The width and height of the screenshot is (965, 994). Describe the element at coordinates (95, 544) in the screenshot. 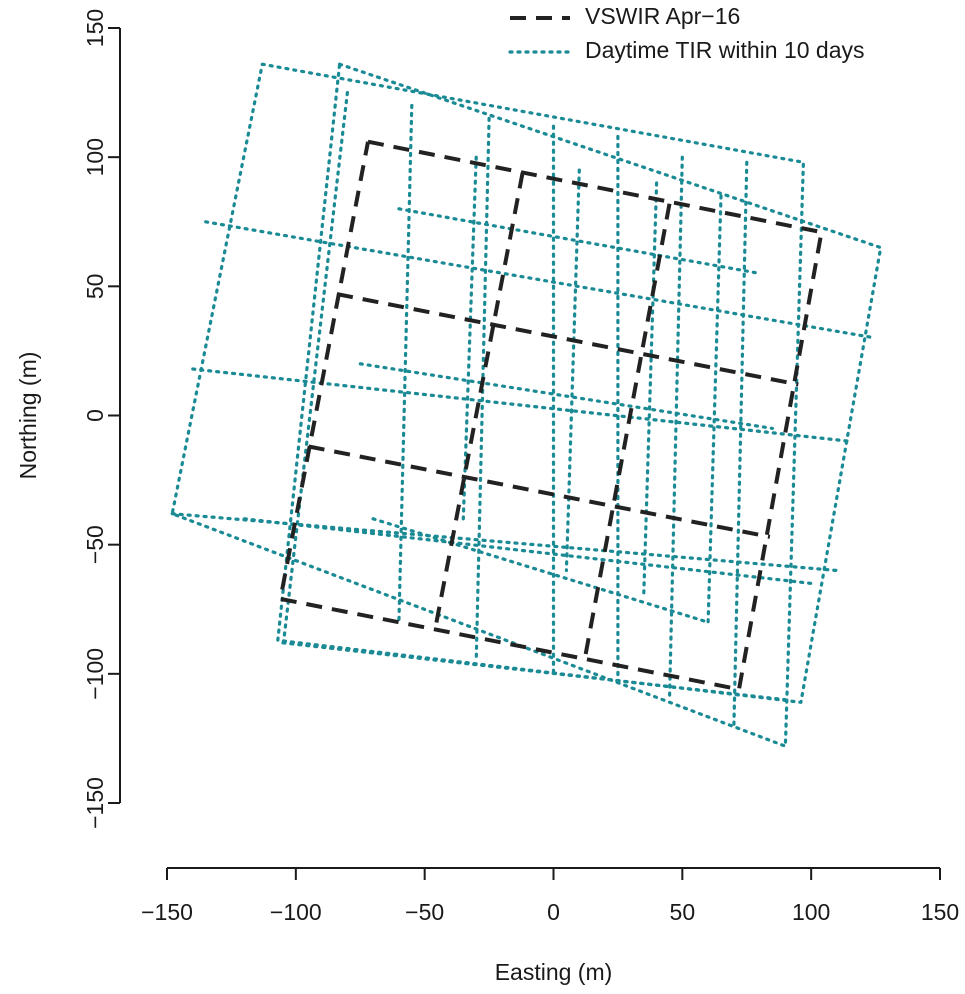

I see `y-tick-label: −50` at that location.